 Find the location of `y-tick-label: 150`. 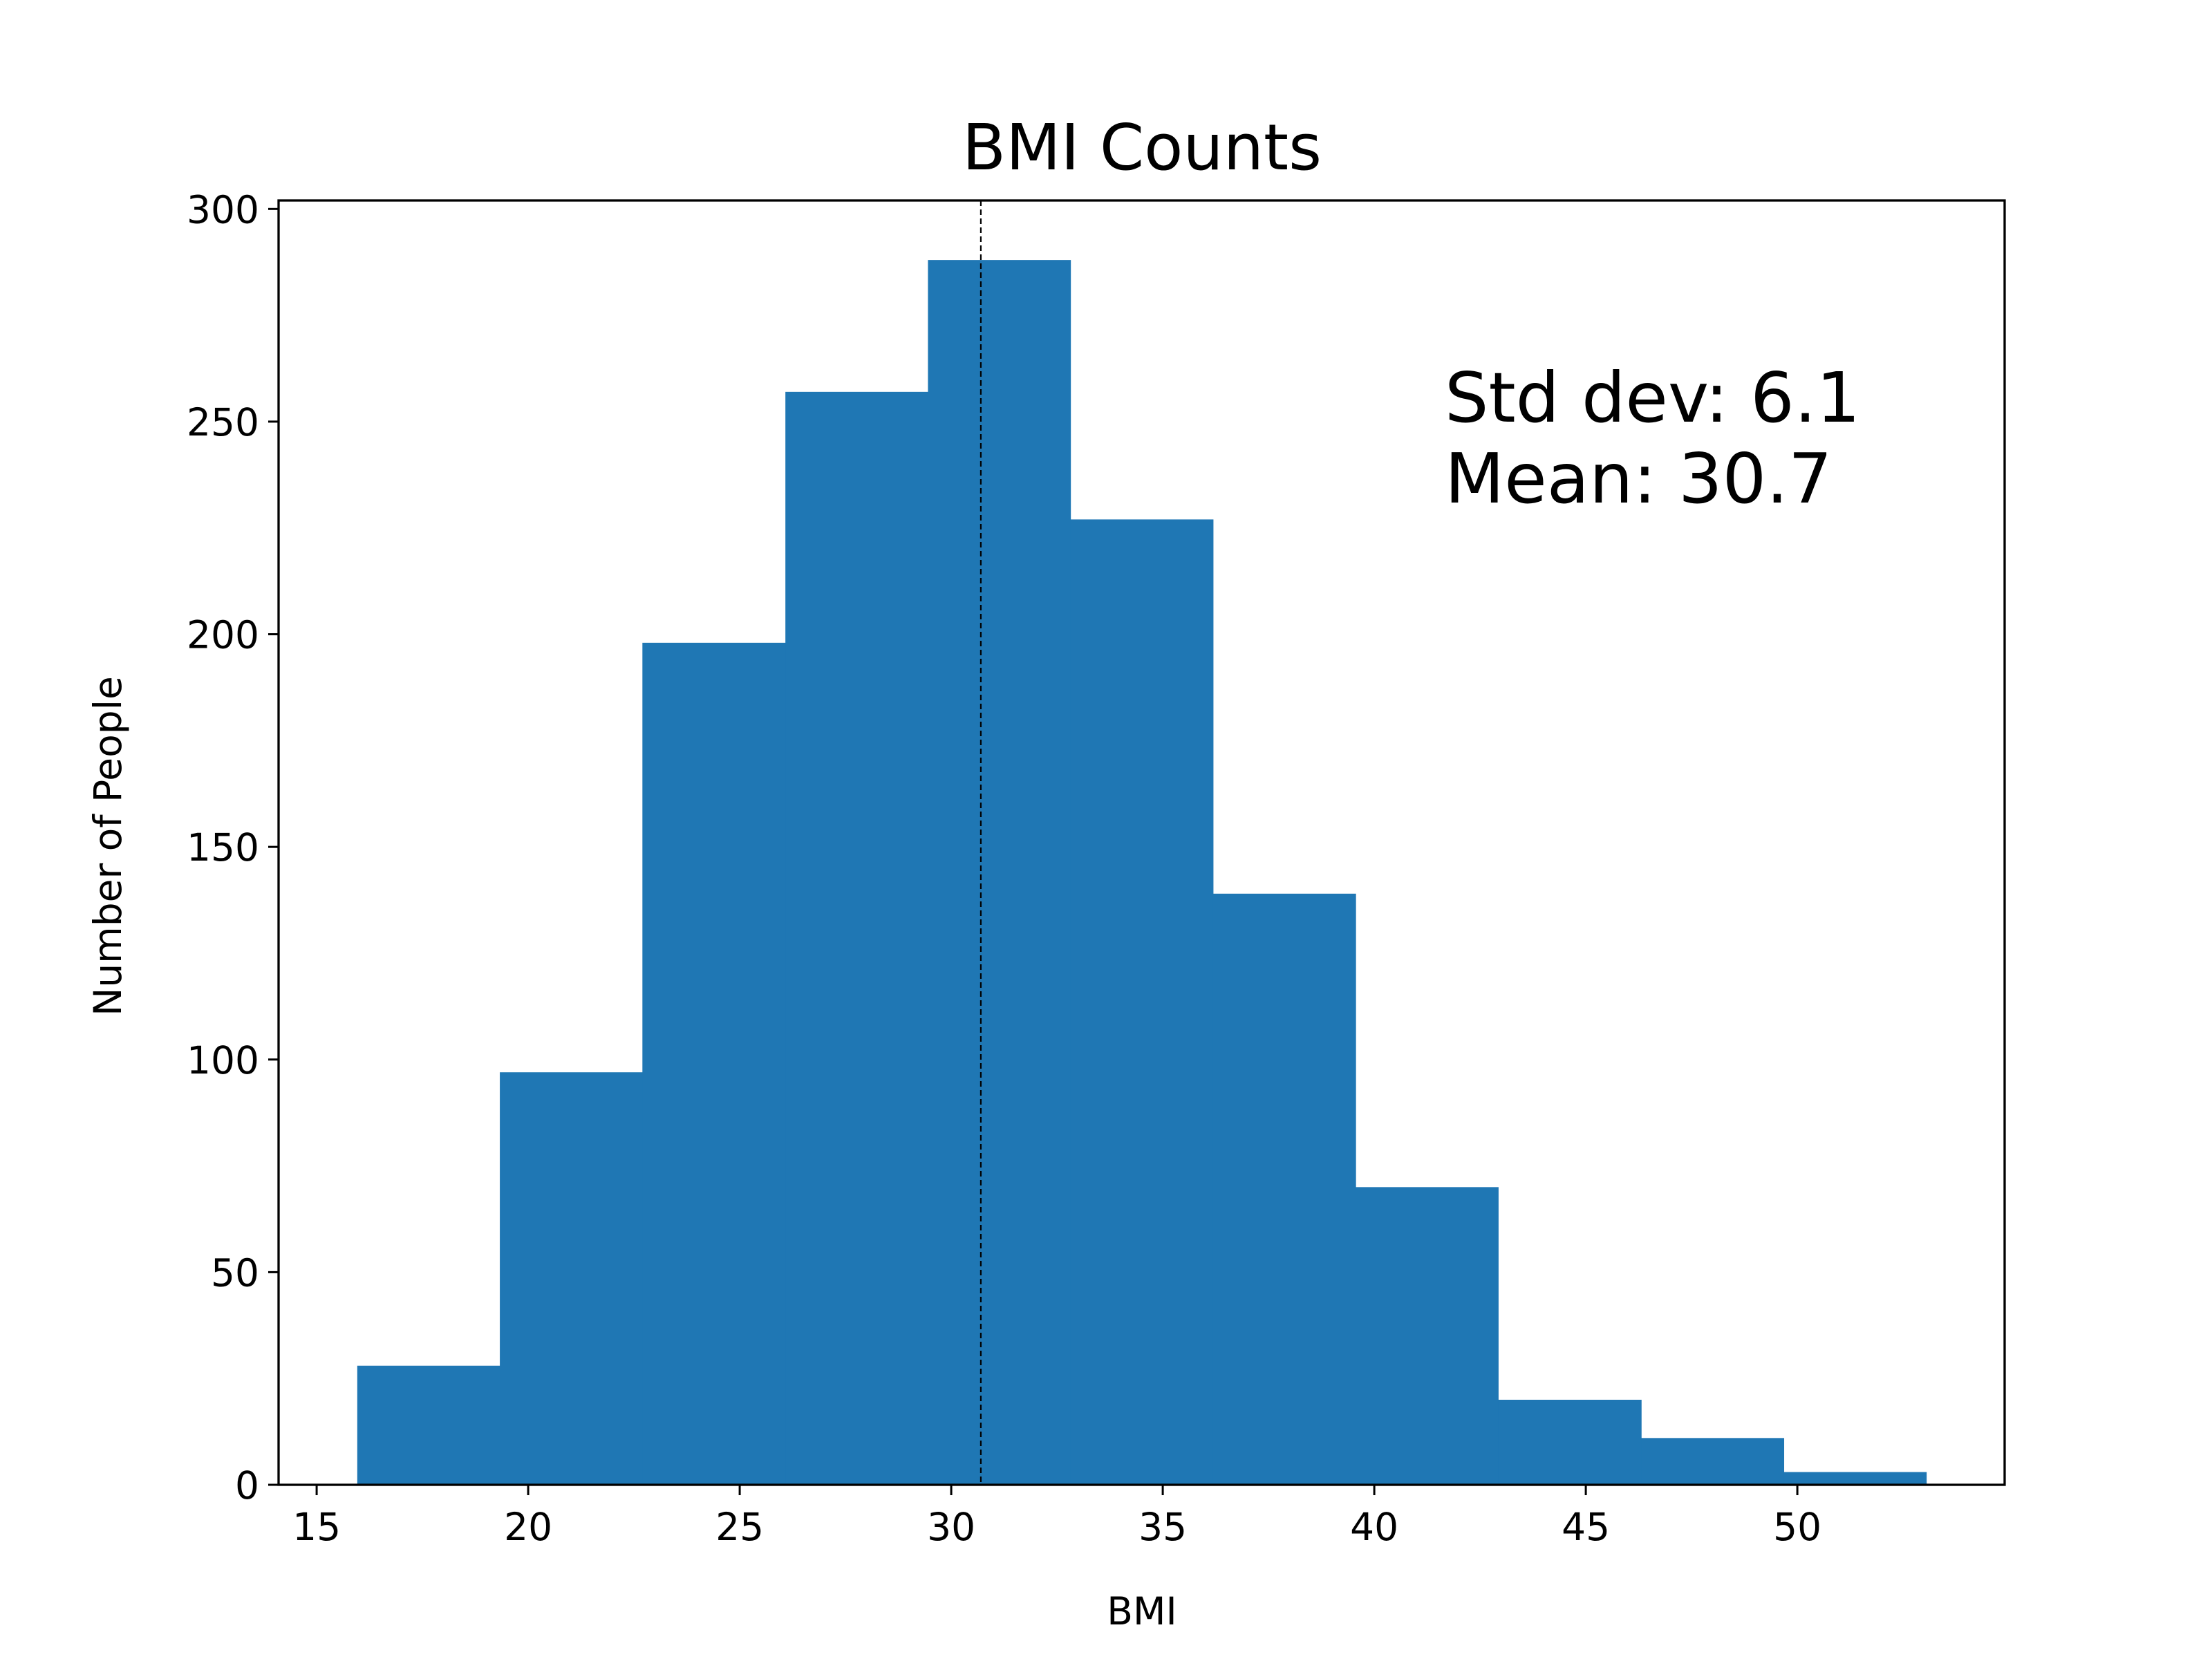

y-tick-label: 150 is located at coordinates (223, 847).